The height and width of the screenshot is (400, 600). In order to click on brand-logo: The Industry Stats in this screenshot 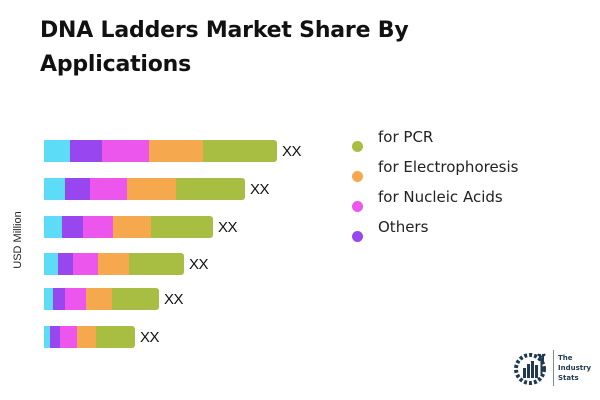, I will do `click(552, 368)`.